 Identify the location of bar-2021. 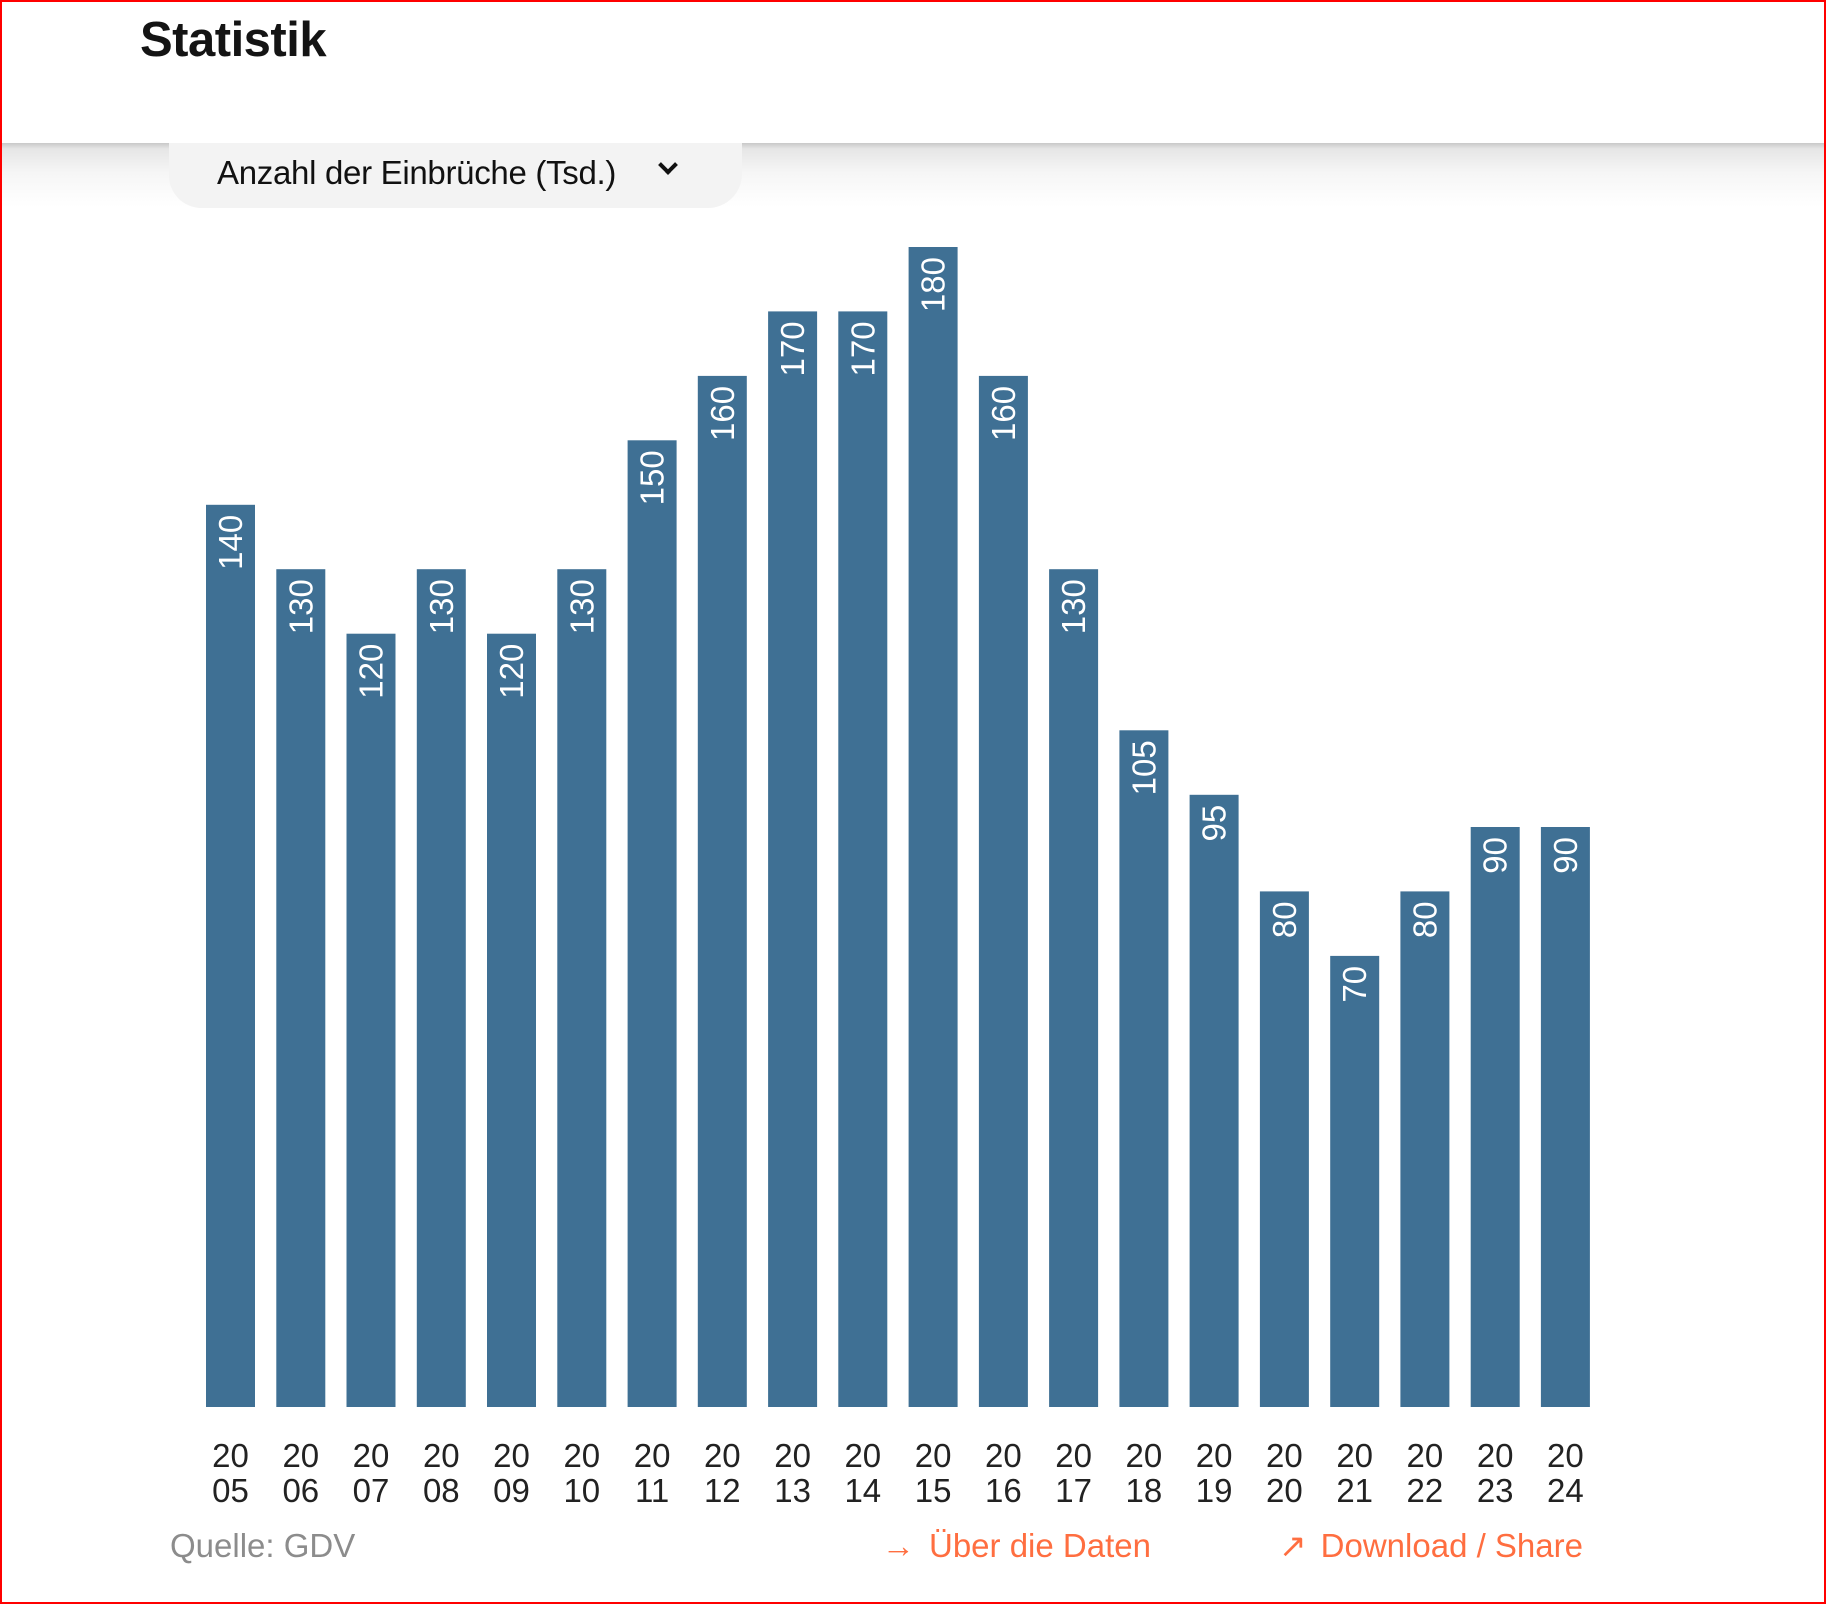
(1355, 1181).